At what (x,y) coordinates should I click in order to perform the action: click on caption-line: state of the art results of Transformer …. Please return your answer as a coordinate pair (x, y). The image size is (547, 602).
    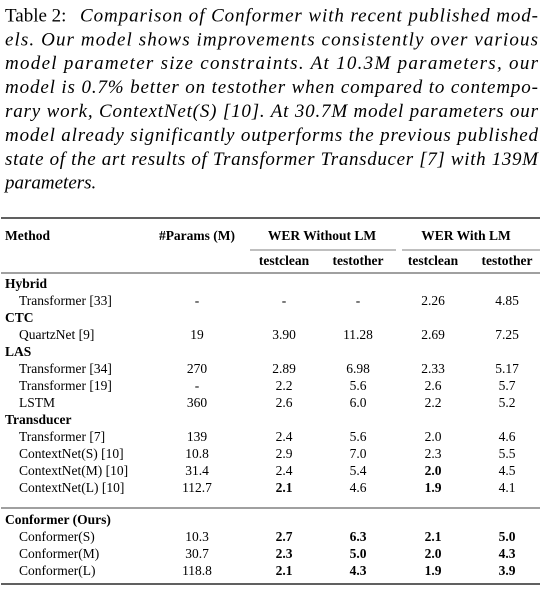
    Looking at the image, I should click on (272, 159).